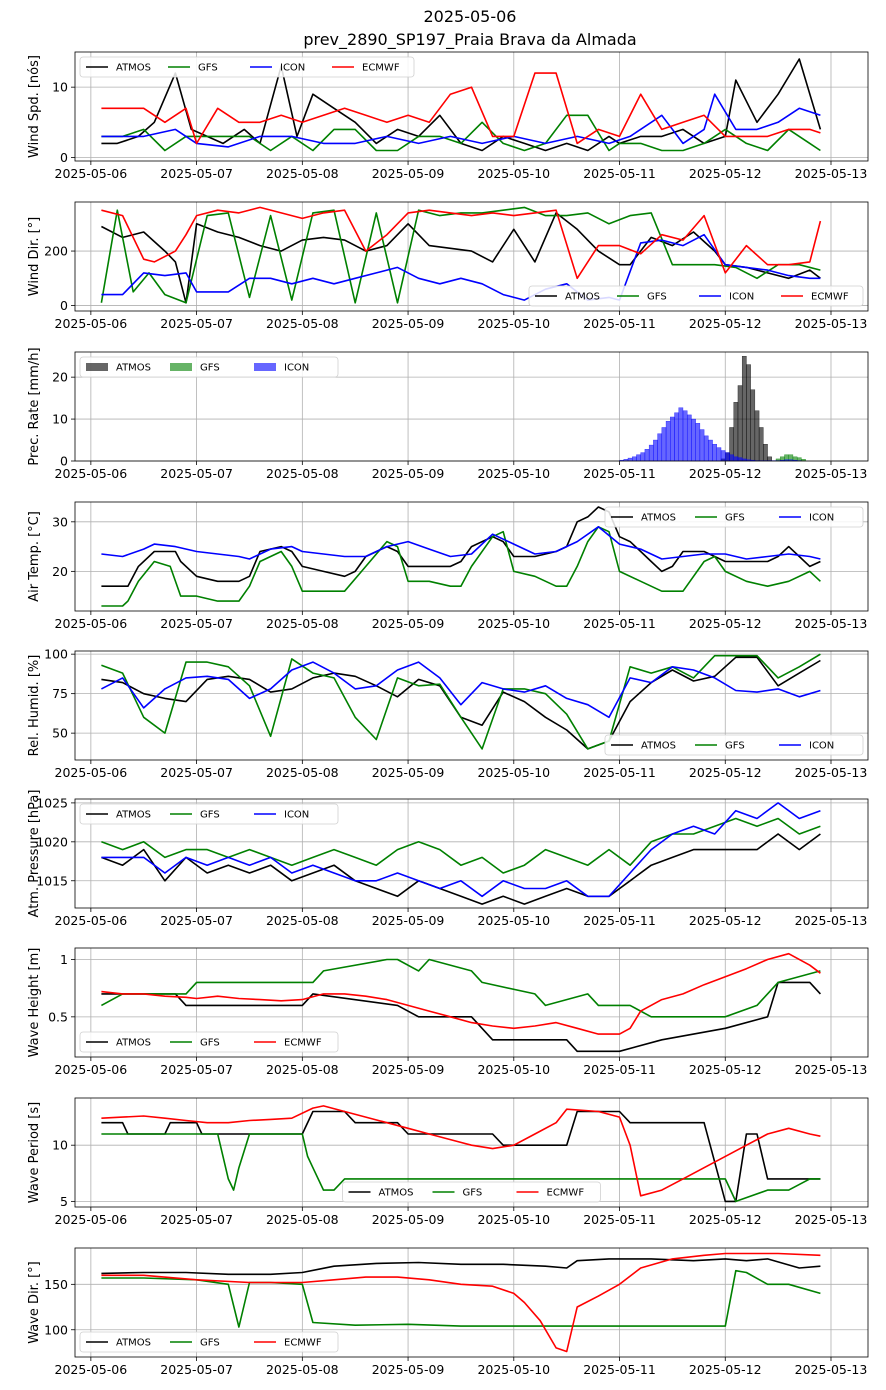  Describe the element at coordinates (181, 367) in the screenshot. I see `legend-swatch-gfs` at that location.